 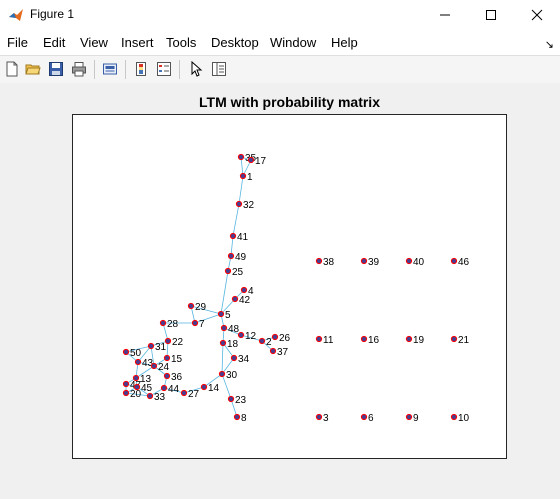 I want to click on graph-node-label: 49, so click(x=241, y=257).